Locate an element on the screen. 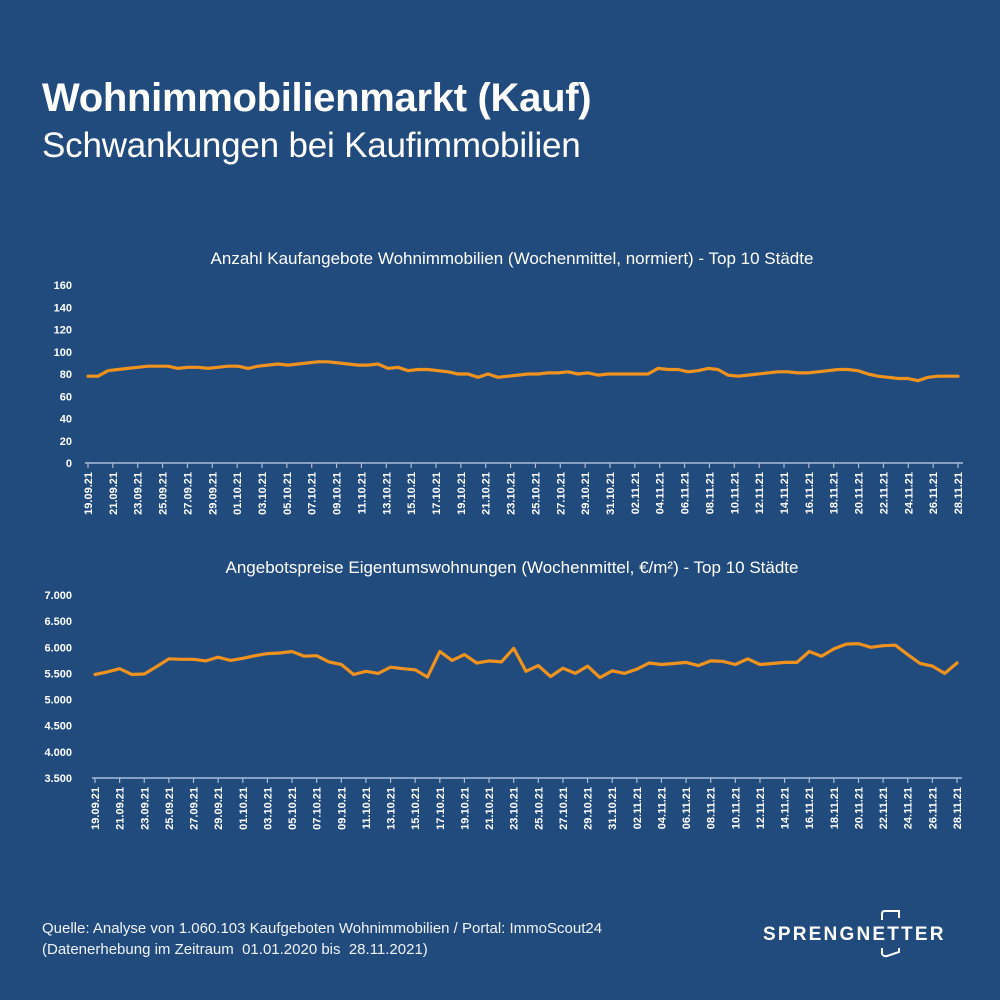  y-tick-label: 6.000 is located at coordinates (58, 648).